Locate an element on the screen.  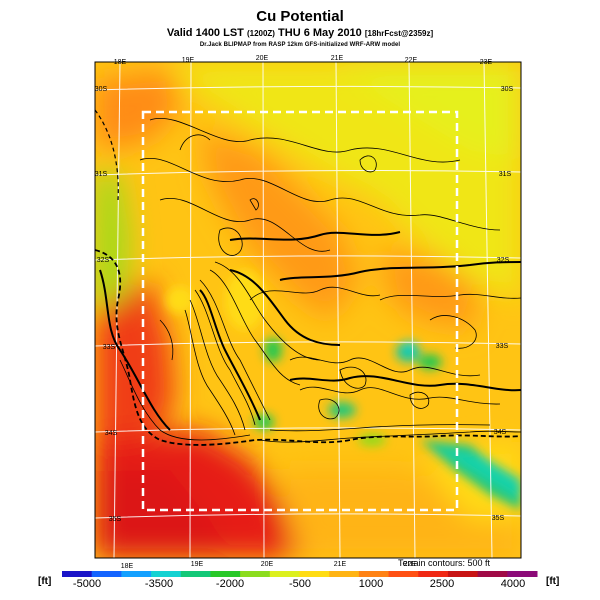
lon-top-label: 20E is located at coordinates (262, 58).